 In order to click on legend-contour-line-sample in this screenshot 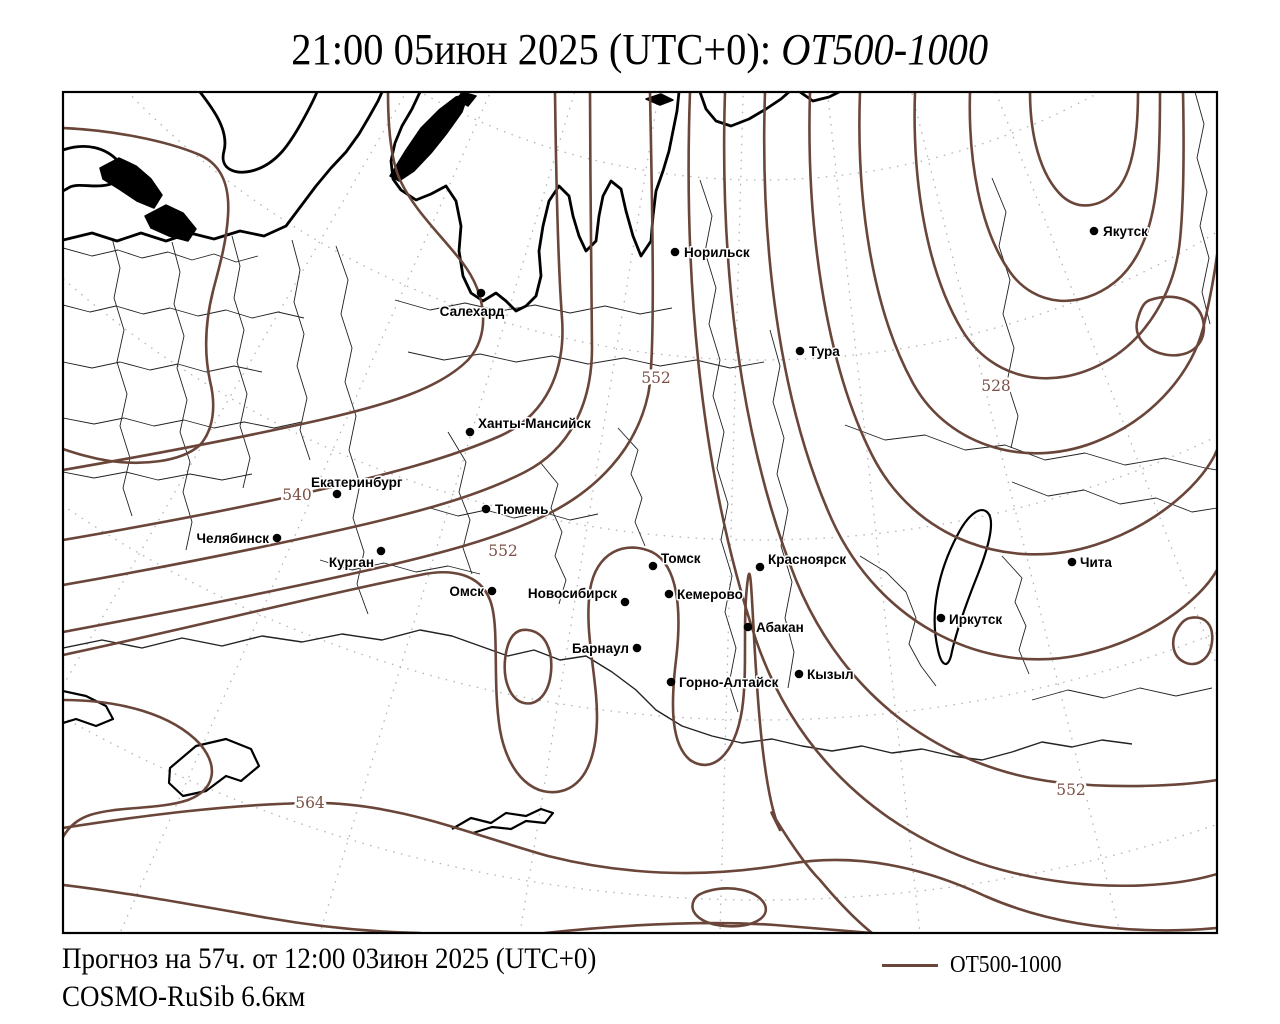, I will do `click(910, 965)`.